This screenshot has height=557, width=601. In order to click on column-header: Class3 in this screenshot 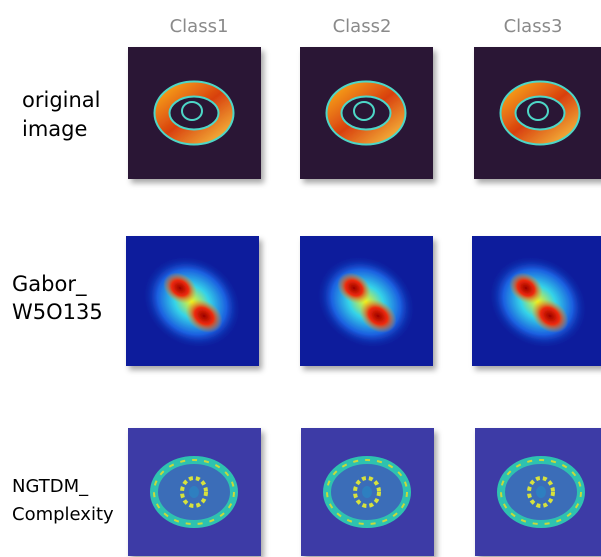, I will do `click(533, 26)`.